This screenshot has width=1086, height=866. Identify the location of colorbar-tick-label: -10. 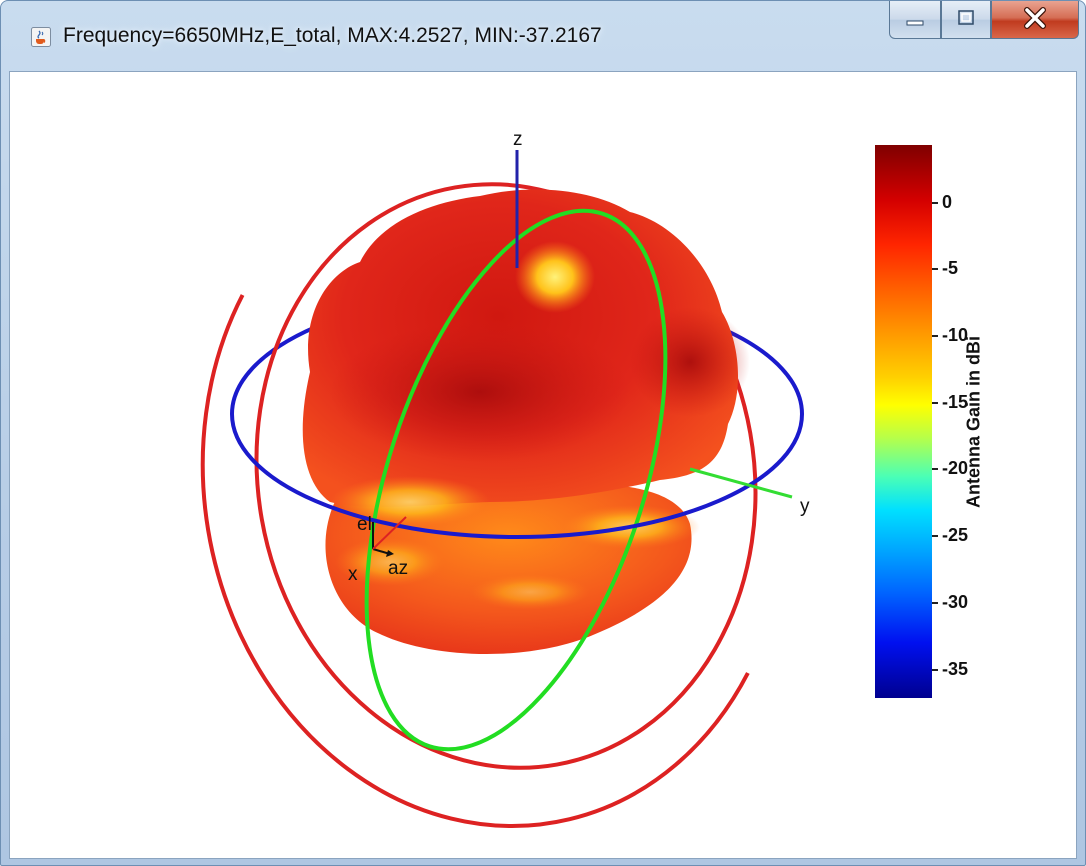
(955, 335).